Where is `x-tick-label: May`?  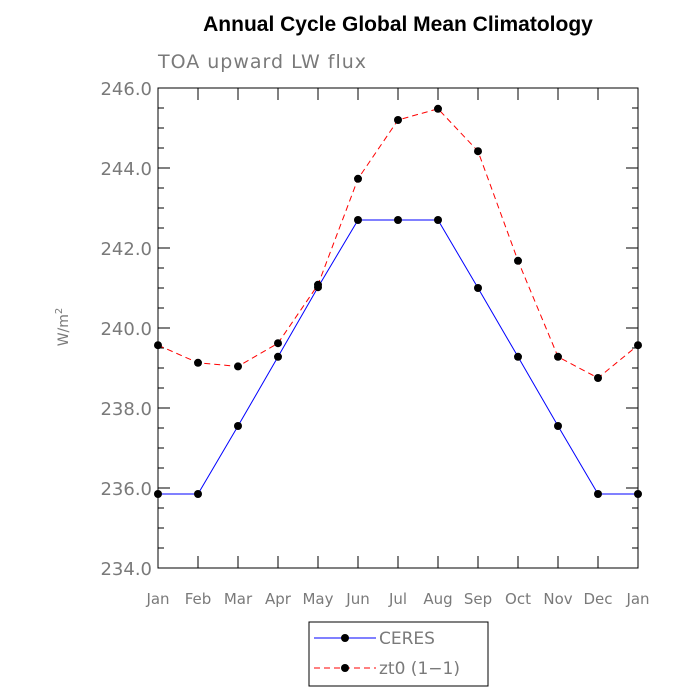 x-tick-label: May is located at coordinates (317, 599).